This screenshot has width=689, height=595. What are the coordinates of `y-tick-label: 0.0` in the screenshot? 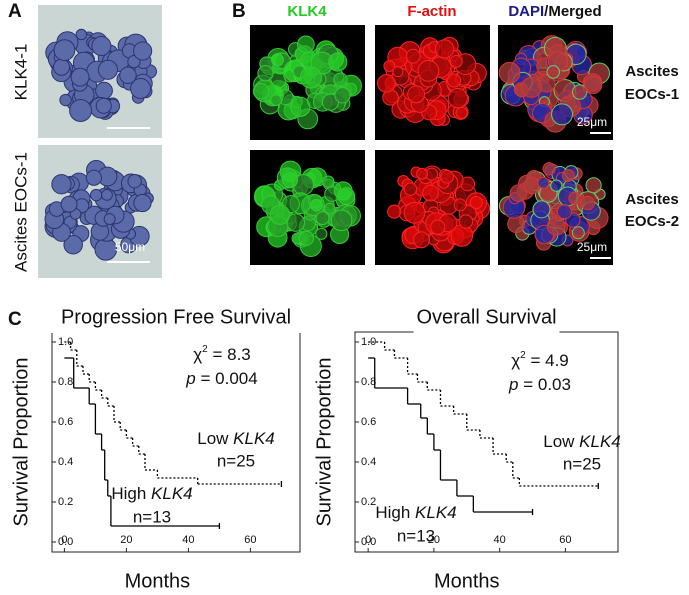 It's located at (368, 542).